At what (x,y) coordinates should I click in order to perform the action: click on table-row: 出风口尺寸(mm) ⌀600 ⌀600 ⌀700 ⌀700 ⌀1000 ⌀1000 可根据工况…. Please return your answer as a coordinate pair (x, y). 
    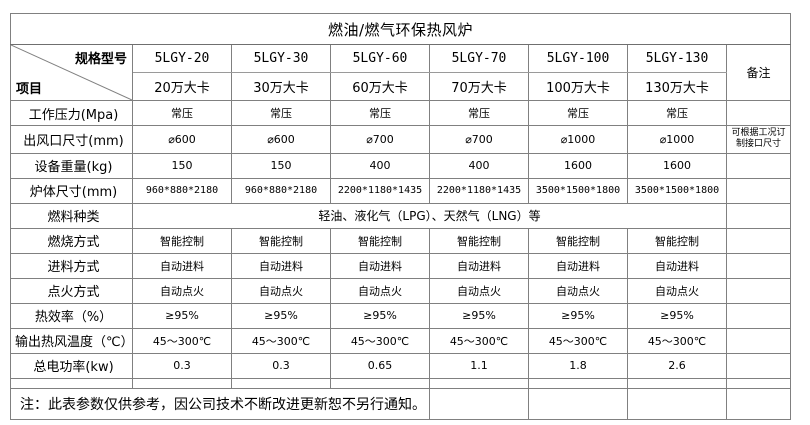
    Looking at the image, I should click on (401, 139).